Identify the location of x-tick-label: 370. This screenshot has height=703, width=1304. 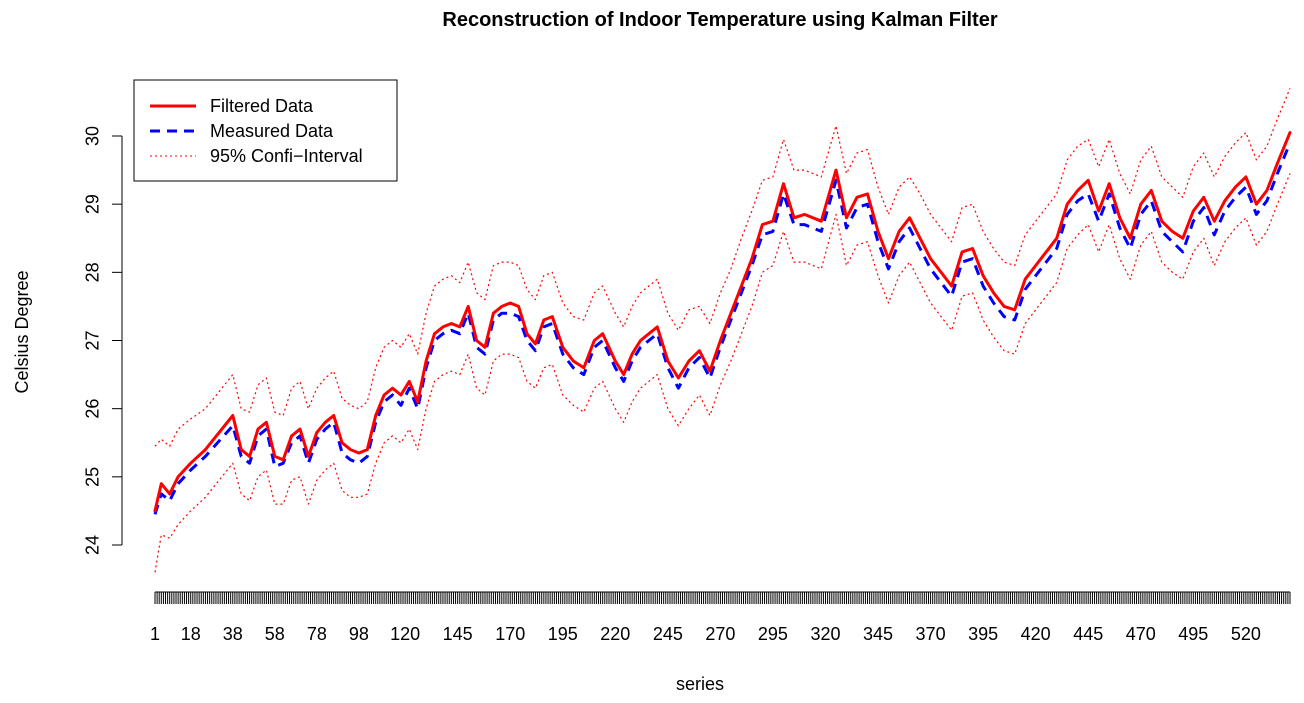
(931, 634).